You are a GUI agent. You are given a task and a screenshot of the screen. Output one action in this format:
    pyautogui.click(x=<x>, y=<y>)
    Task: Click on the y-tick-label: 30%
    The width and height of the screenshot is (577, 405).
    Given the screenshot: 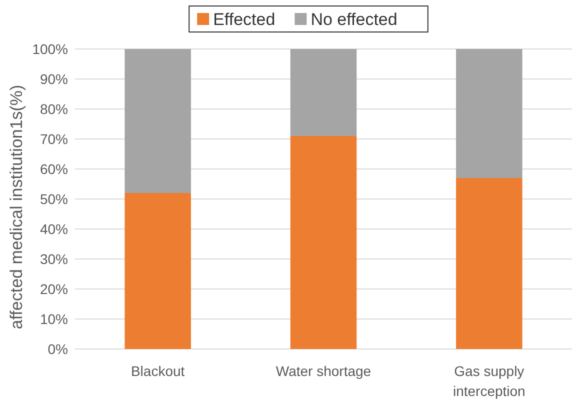 What is the action you would take?
    pyautogui.click(x=54, y=258)
    